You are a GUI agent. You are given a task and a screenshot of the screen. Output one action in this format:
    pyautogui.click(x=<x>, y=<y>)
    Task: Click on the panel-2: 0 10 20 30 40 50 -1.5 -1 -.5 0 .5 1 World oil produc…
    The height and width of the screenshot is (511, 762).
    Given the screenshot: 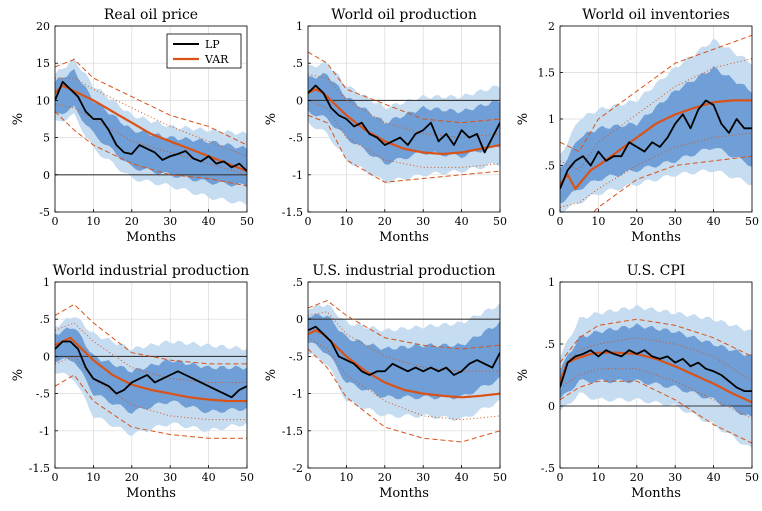 What is the action you would take?
    pyautogui.click(x=385, y=126)
    